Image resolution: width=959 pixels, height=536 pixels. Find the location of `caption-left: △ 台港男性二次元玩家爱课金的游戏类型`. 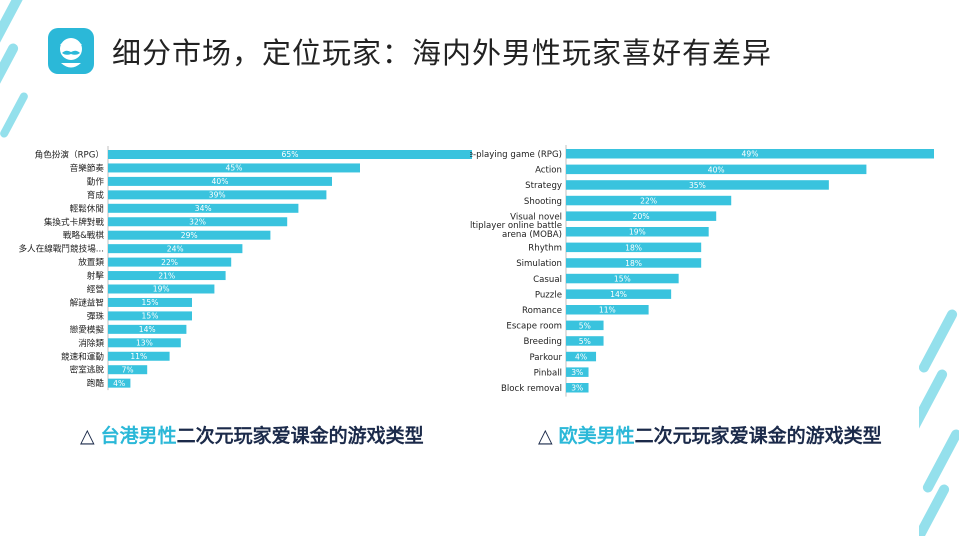

caption-left: △ 台港男性二次元玩家爱课金的游戏类型 is located at coordinates (252, 434).